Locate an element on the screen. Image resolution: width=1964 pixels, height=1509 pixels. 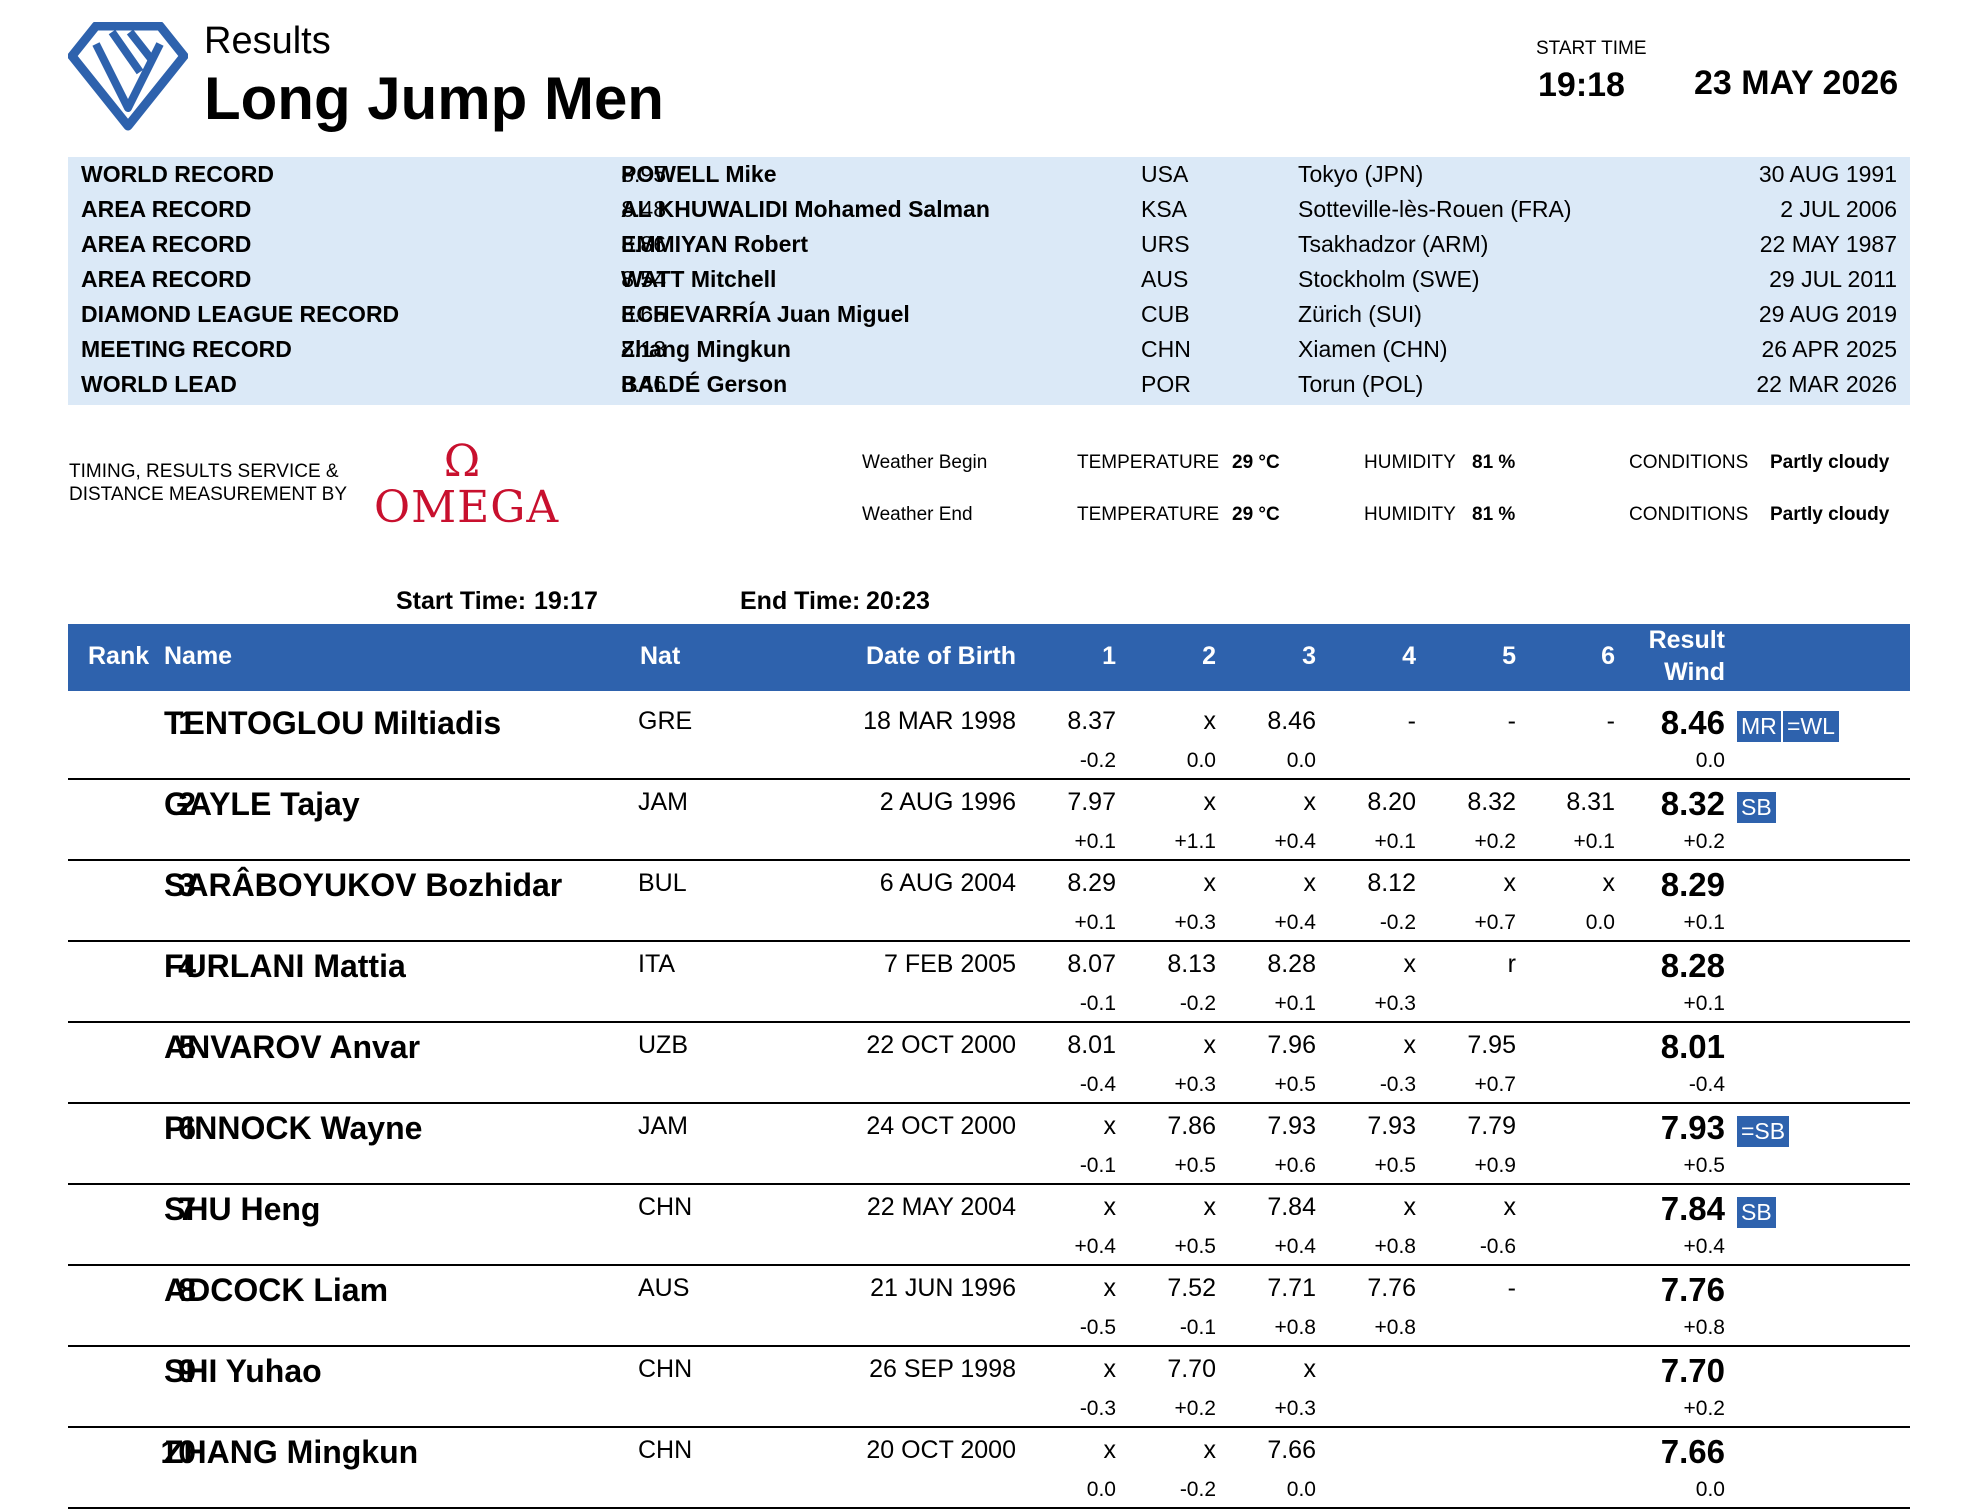
athlete-rank: 4 is located at coordinates (187, 966).